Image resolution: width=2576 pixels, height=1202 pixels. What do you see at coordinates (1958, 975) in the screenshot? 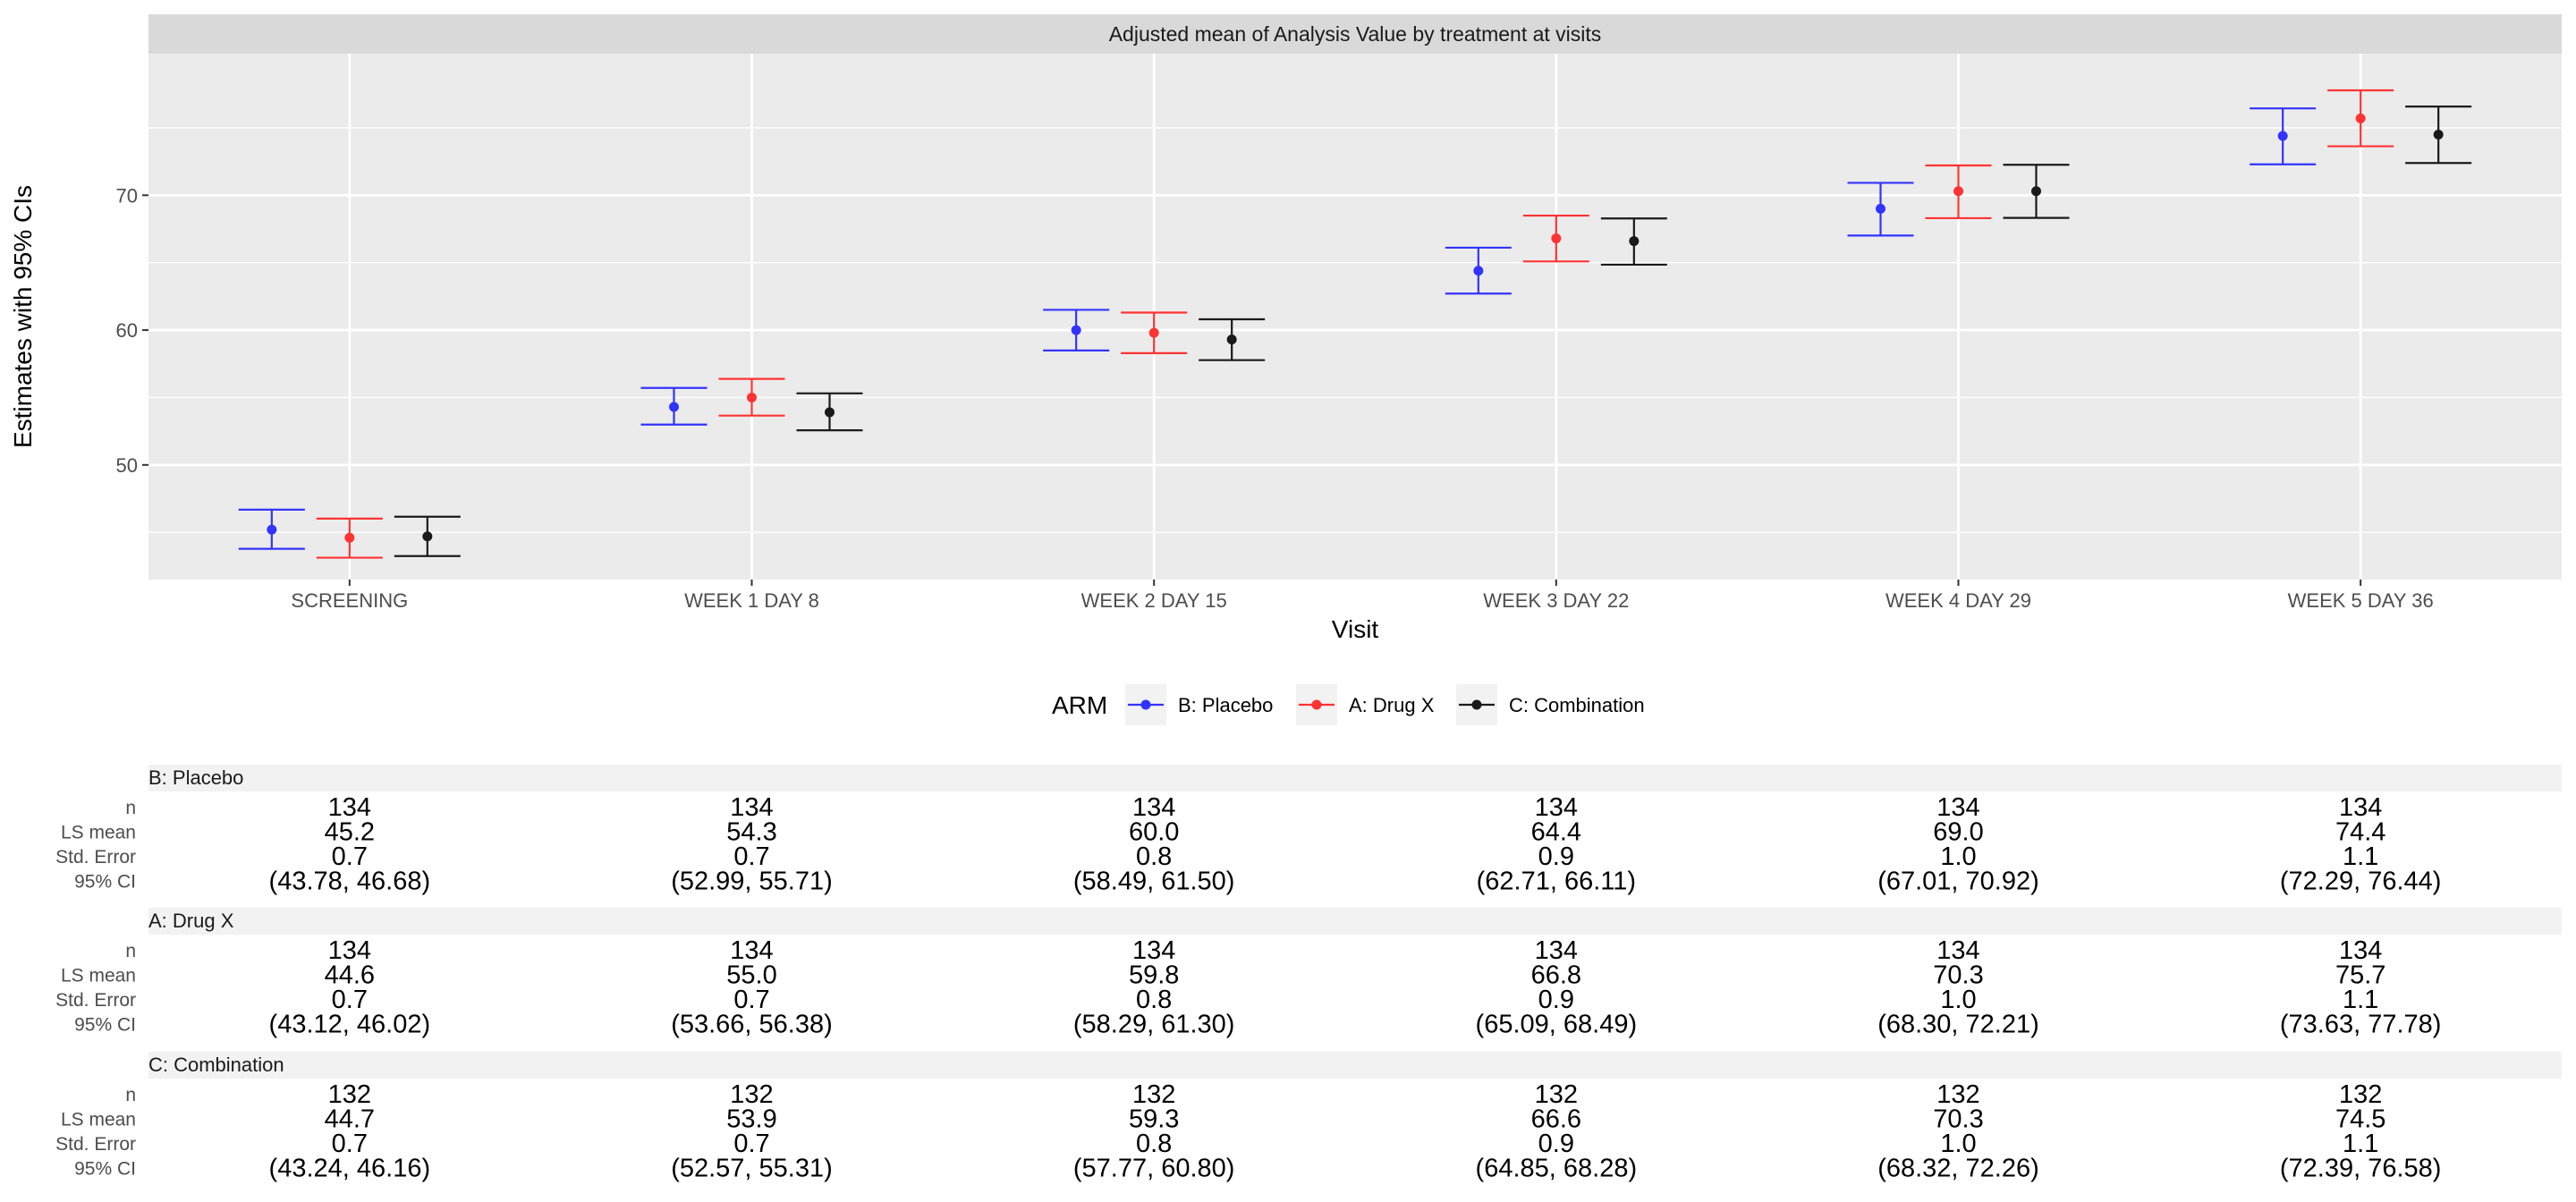
I see `table-cell: 70.3` at bounding box center [1958, 975].